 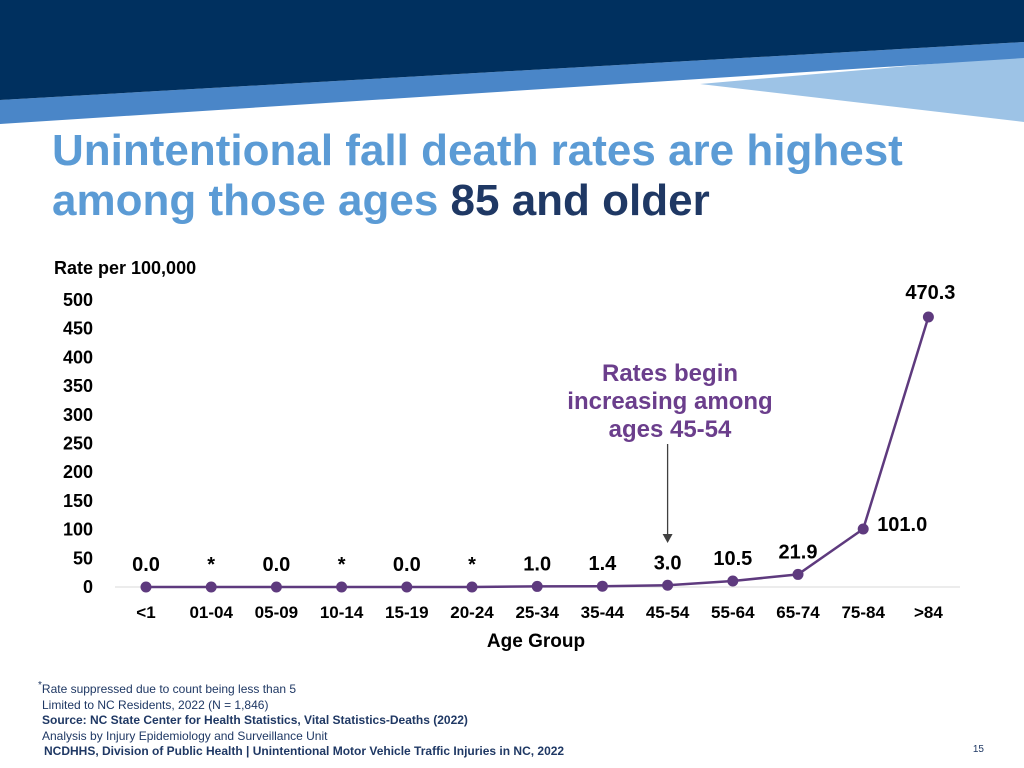 I want to click on banner-mid-stripe, so click(x=512, y=83).